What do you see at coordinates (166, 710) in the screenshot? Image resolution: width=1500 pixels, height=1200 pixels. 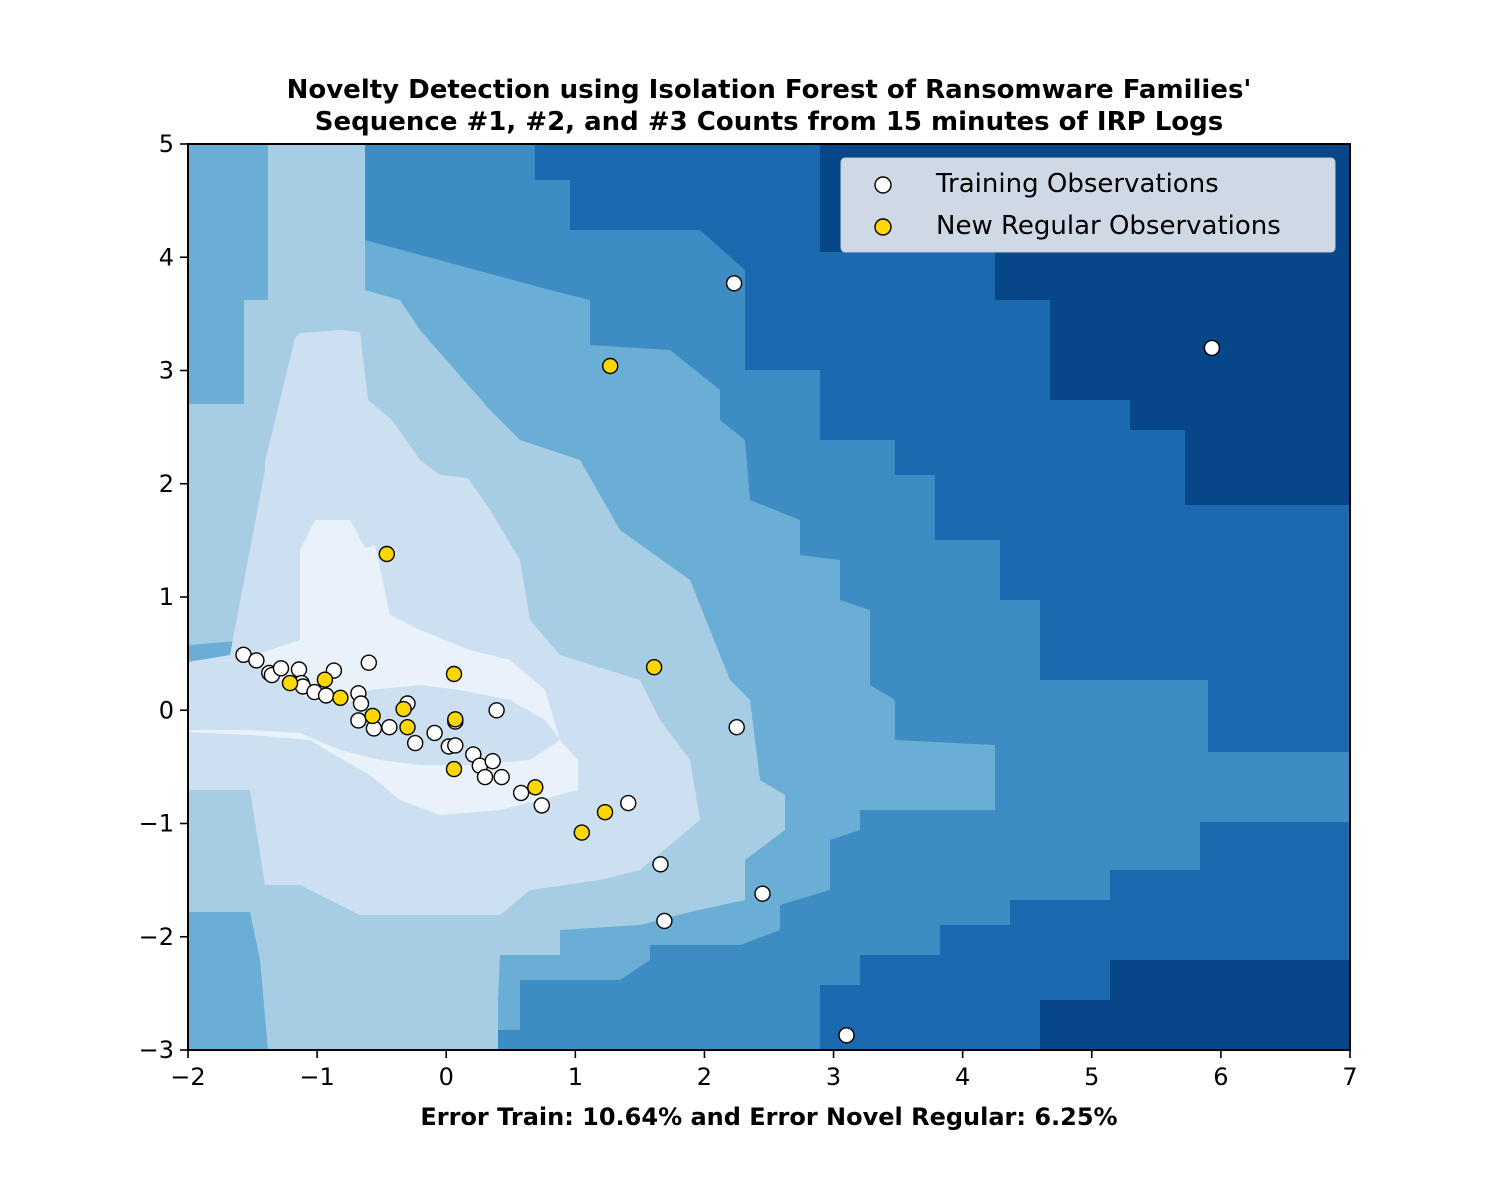 I see `y-tick-label: 0` at bounding box center [166, 710].